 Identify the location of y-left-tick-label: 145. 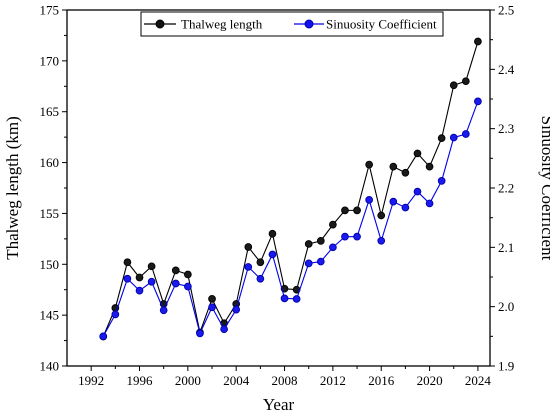
(50, 315).